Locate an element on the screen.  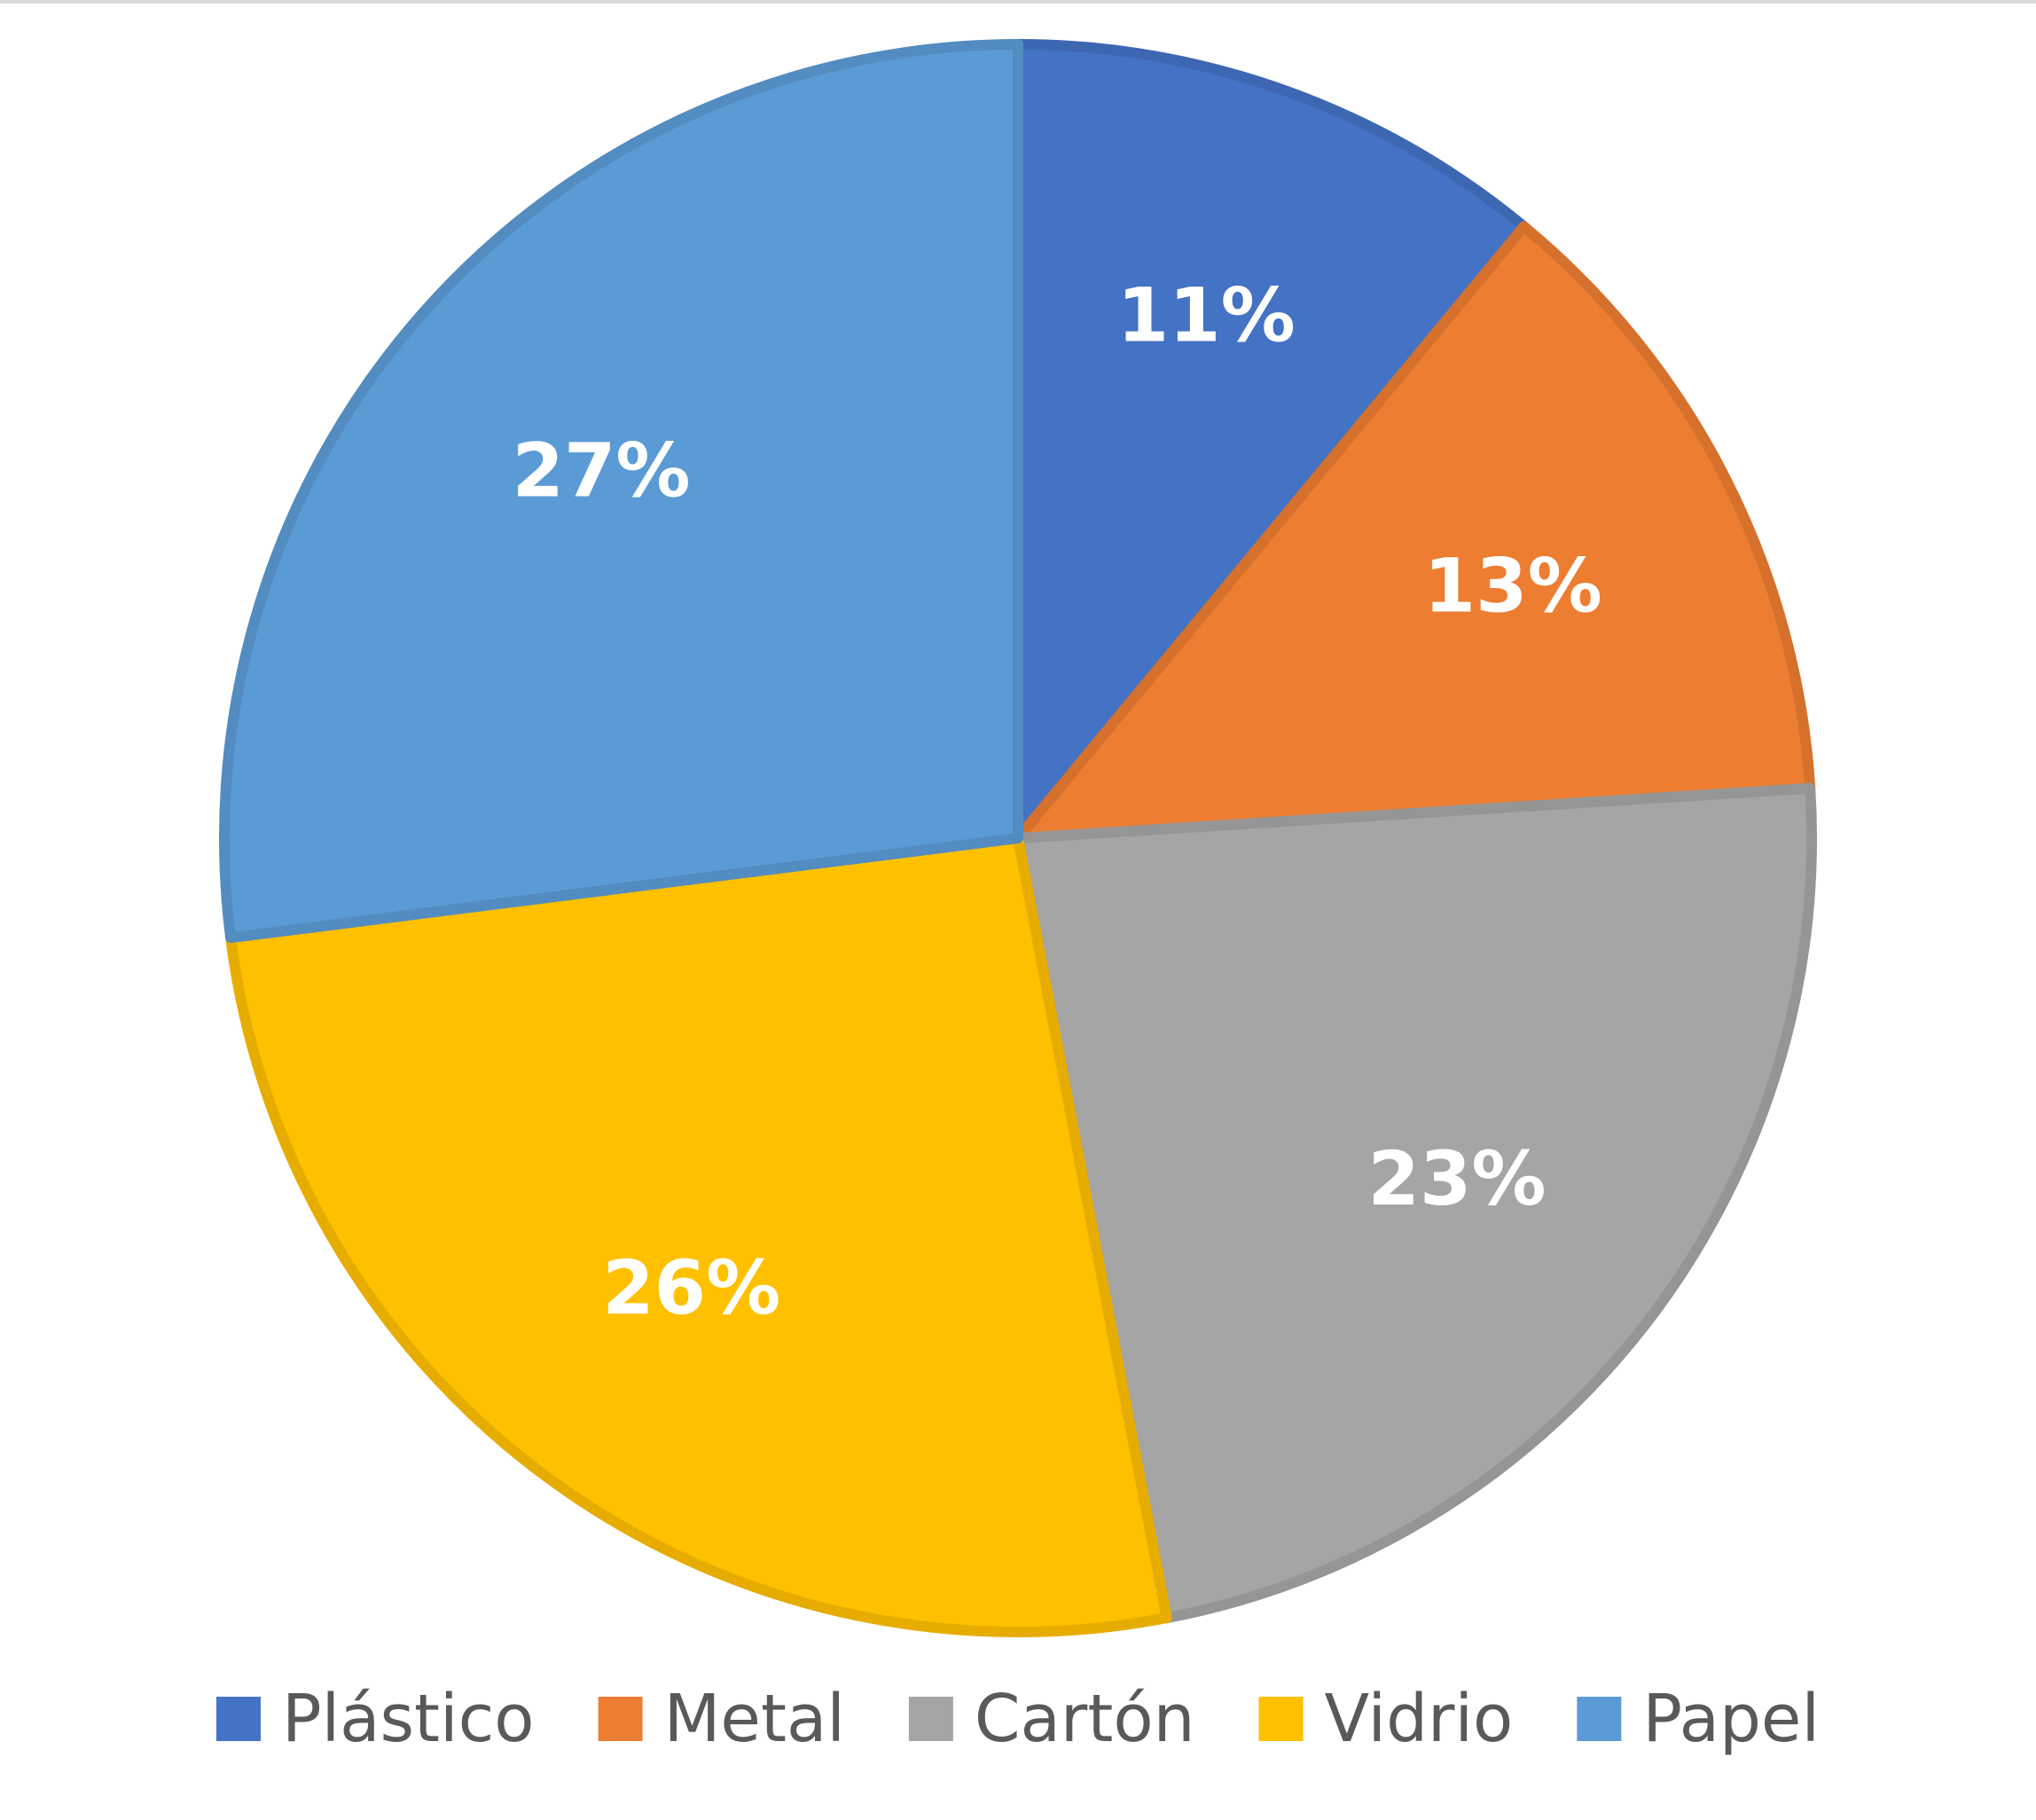
legend-swatch-plastico is located at coordinates (238, 1719).